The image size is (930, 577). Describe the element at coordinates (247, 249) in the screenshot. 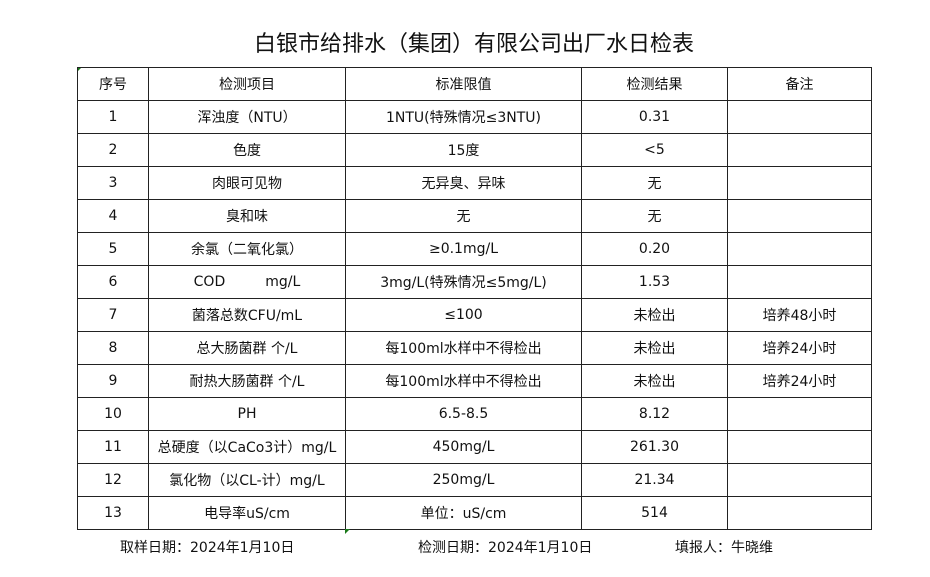

I see `test-item-cell: 余氯（二氧化氯）` at that location.